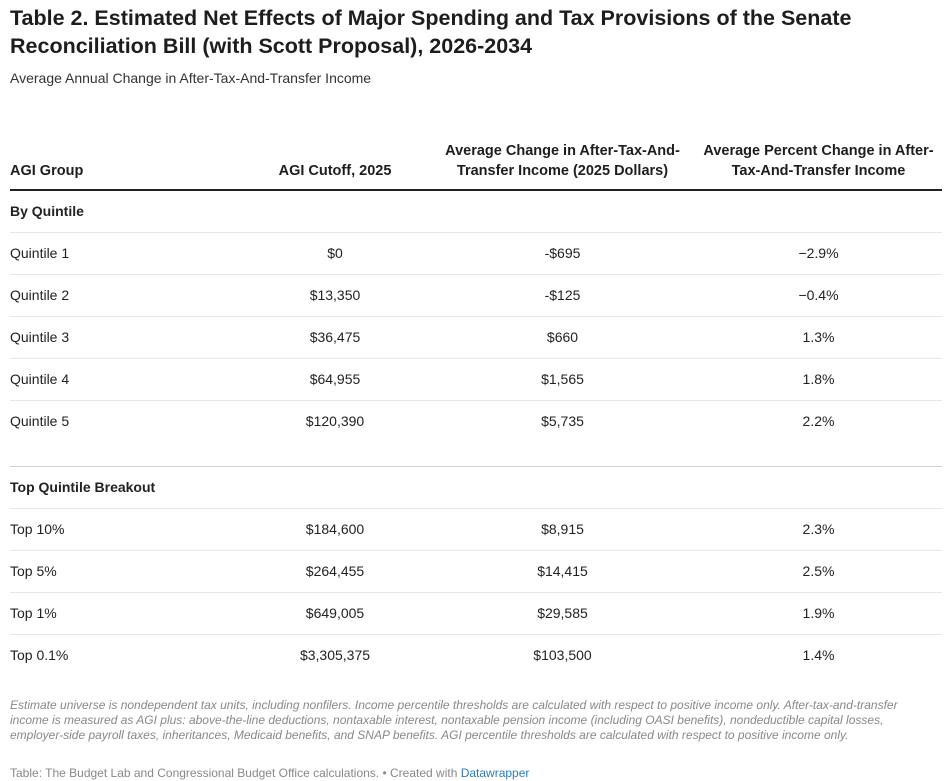  Describe the element at coordinates (335, 529) in the screenshot. I see `cell-agi-cutoff: $184,600` at that location.